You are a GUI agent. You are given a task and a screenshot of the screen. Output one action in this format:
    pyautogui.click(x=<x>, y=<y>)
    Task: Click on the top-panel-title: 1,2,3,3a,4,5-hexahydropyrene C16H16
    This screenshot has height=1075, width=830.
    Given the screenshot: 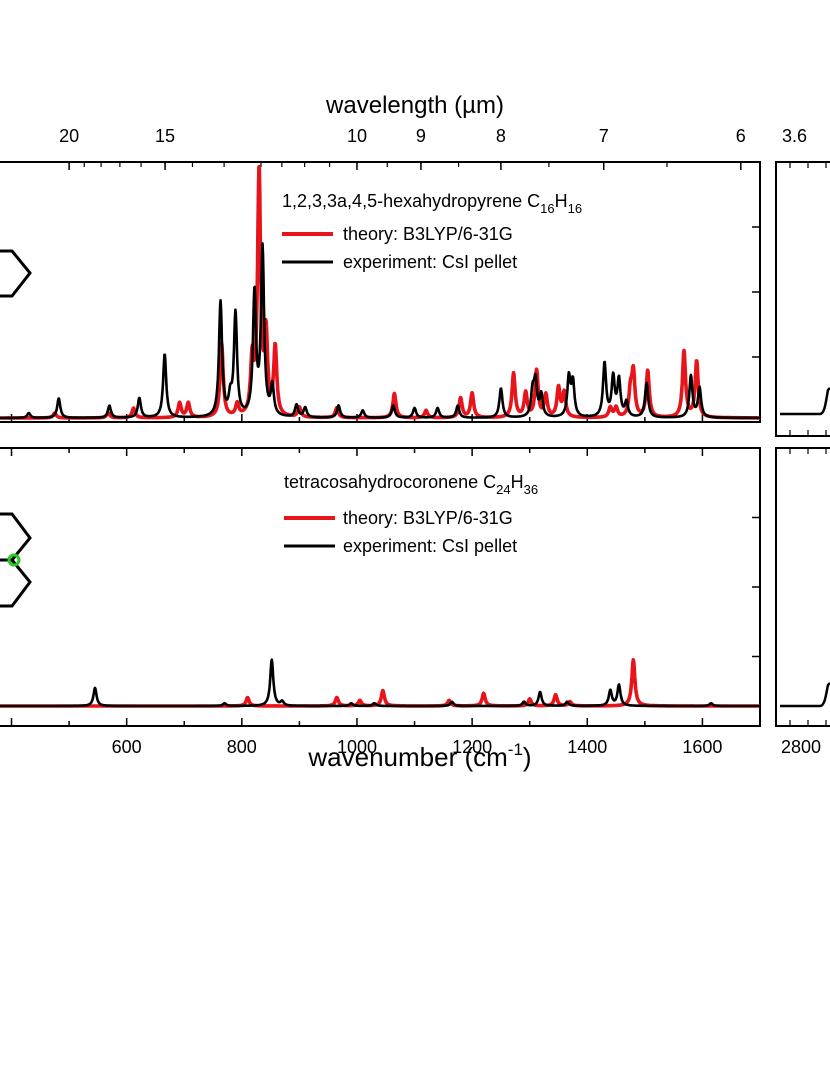 What is the action you would take?
    pyautogui.click(x=432, y=203)
    